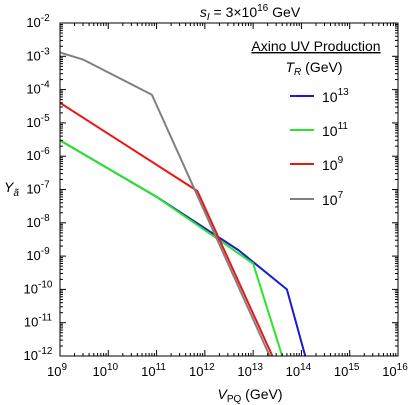 Image resolution: width=411 pixels, height=405 pixels. What do you see at coordinates (38, 54) in the screenshot?
I see `y-tick-label: 10⁻³` at bounding box center [38, 54].